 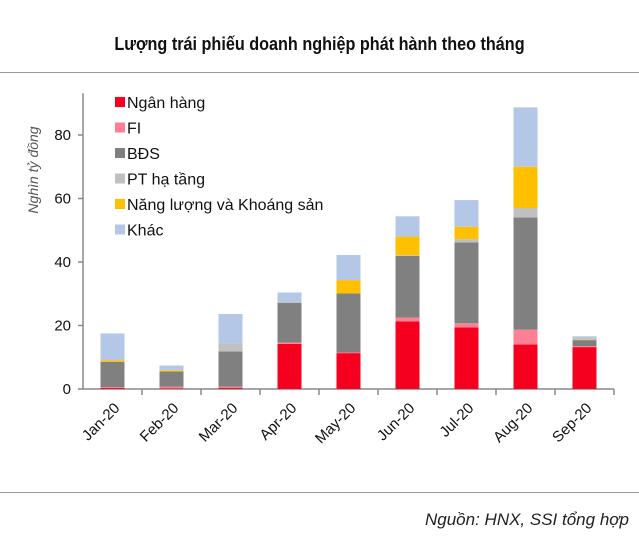 I want to click on top-divider, so click(x=319, y=72).